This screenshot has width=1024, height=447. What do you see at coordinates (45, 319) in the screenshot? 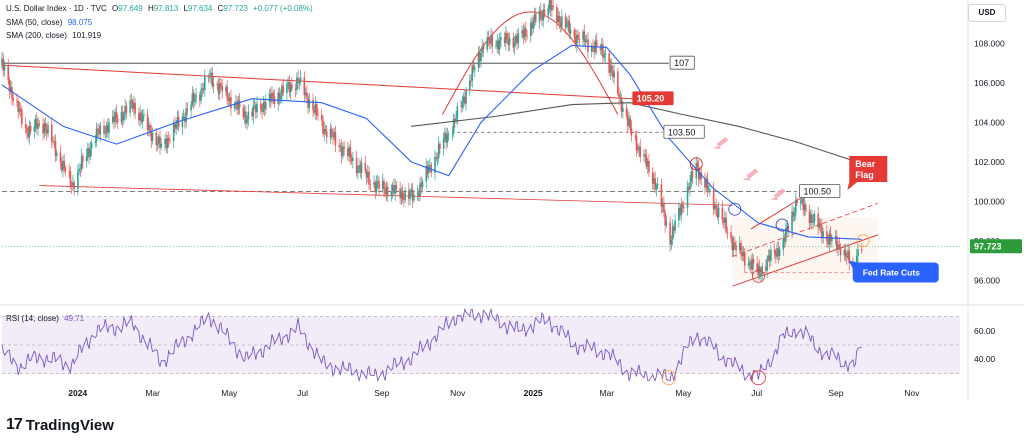
I see `rsi-legend: RSI (14, close) 49.71` at bounding box center [45, 319].